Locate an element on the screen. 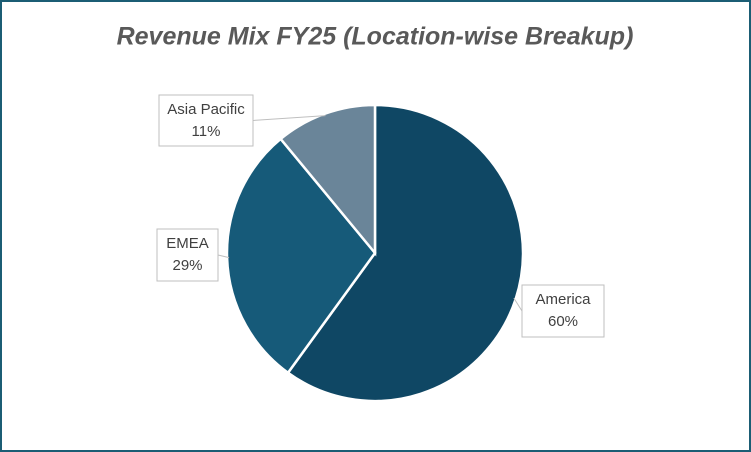 The image size is (751, 452). pie-slice is located at coordinates (327, 180).